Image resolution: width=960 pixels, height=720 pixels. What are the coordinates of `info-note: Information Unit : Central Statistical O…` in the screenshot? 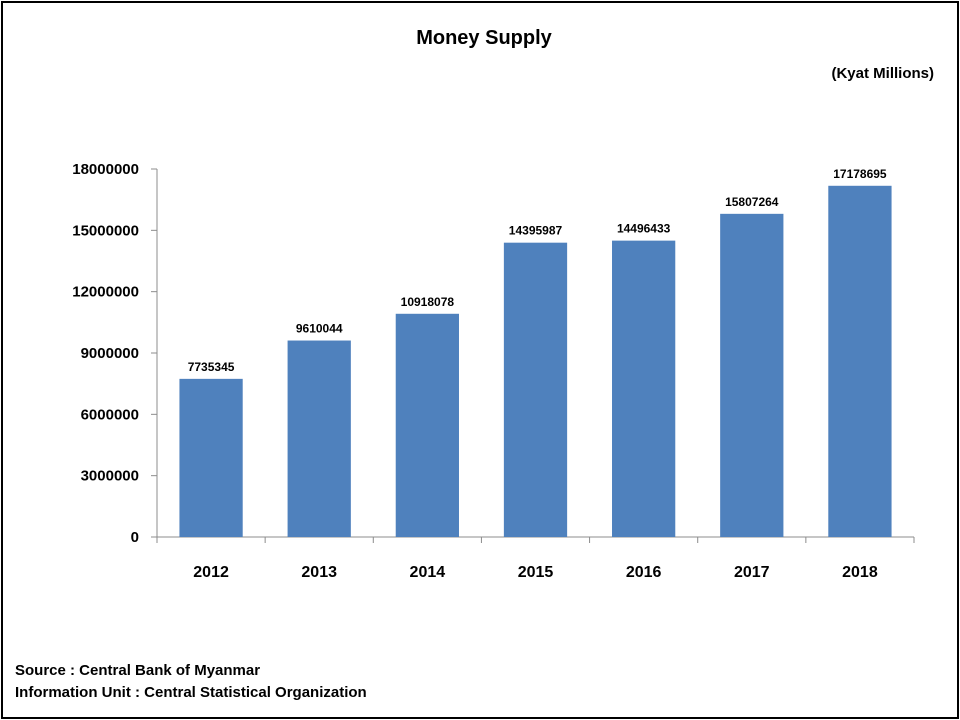 It's located at (191, 692).